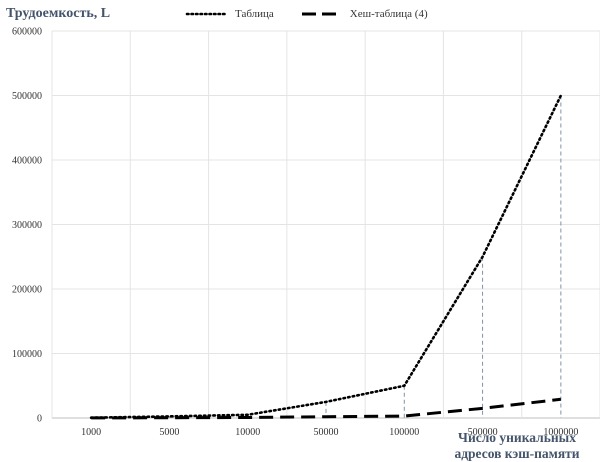 The height and width of the screenshot is (462, 600). I want to click on x-tick-label: 50000, so click(326, 432).